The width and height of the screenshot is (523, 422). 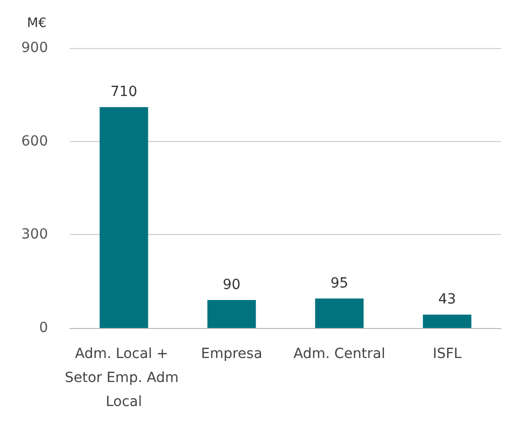 What do you see at coordinates (340, 354) in the screenshot?
I see `x-tick-label: Adm. Central` at bounding box center [340, 354].